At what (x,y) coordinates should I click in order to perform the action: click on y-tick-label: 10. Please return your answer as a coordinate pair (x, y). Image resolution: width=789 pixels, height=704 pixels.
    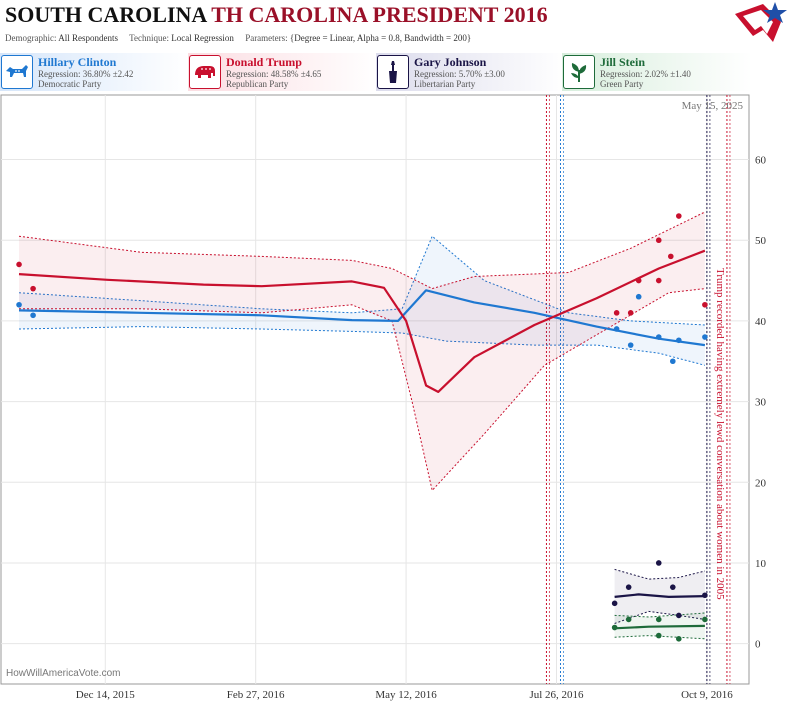
    Looking at the image, I should click on (761, 564).